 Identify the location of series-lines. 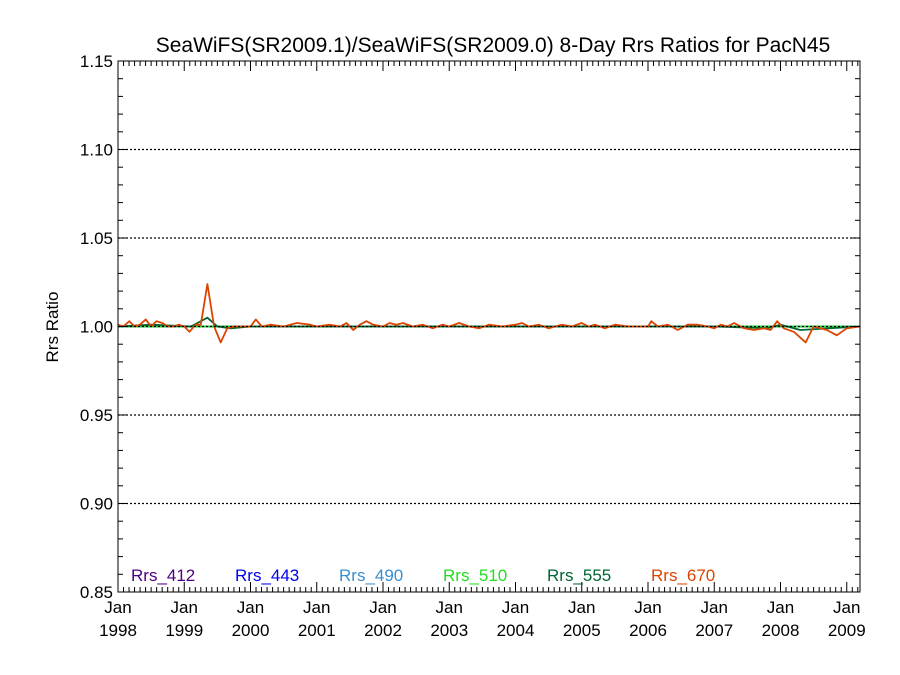
(489, 313).